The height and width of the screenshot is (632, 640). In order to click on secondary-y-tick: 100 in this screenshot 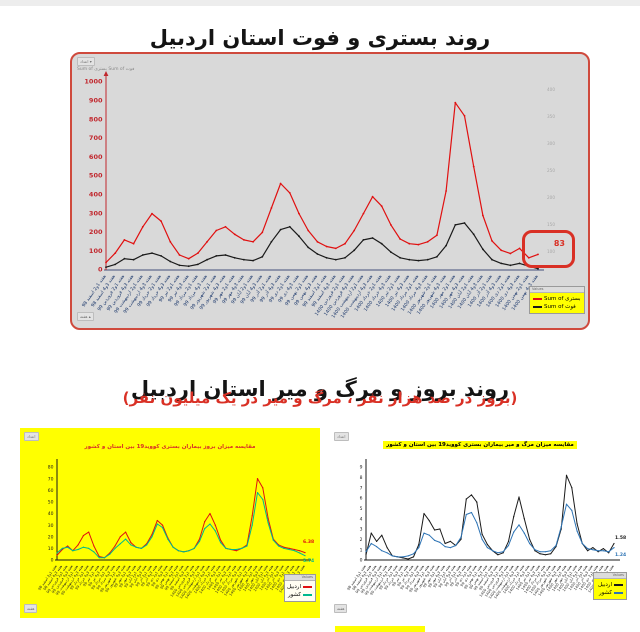, I will do `click(551, 251)`.